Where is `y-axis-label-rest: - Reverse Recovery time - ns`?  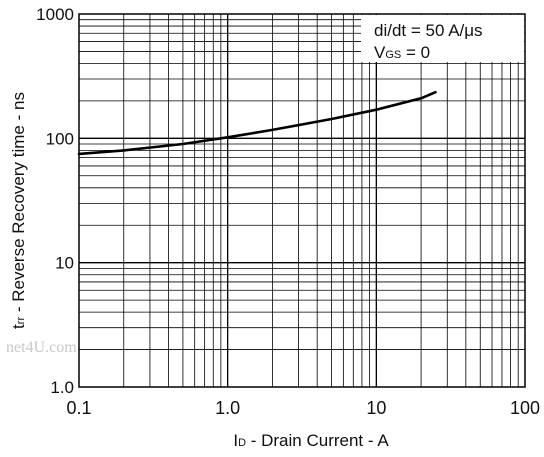 y-axis-label-rest: - Reverse Recovery time - ns is located at coordinates (18, 204).